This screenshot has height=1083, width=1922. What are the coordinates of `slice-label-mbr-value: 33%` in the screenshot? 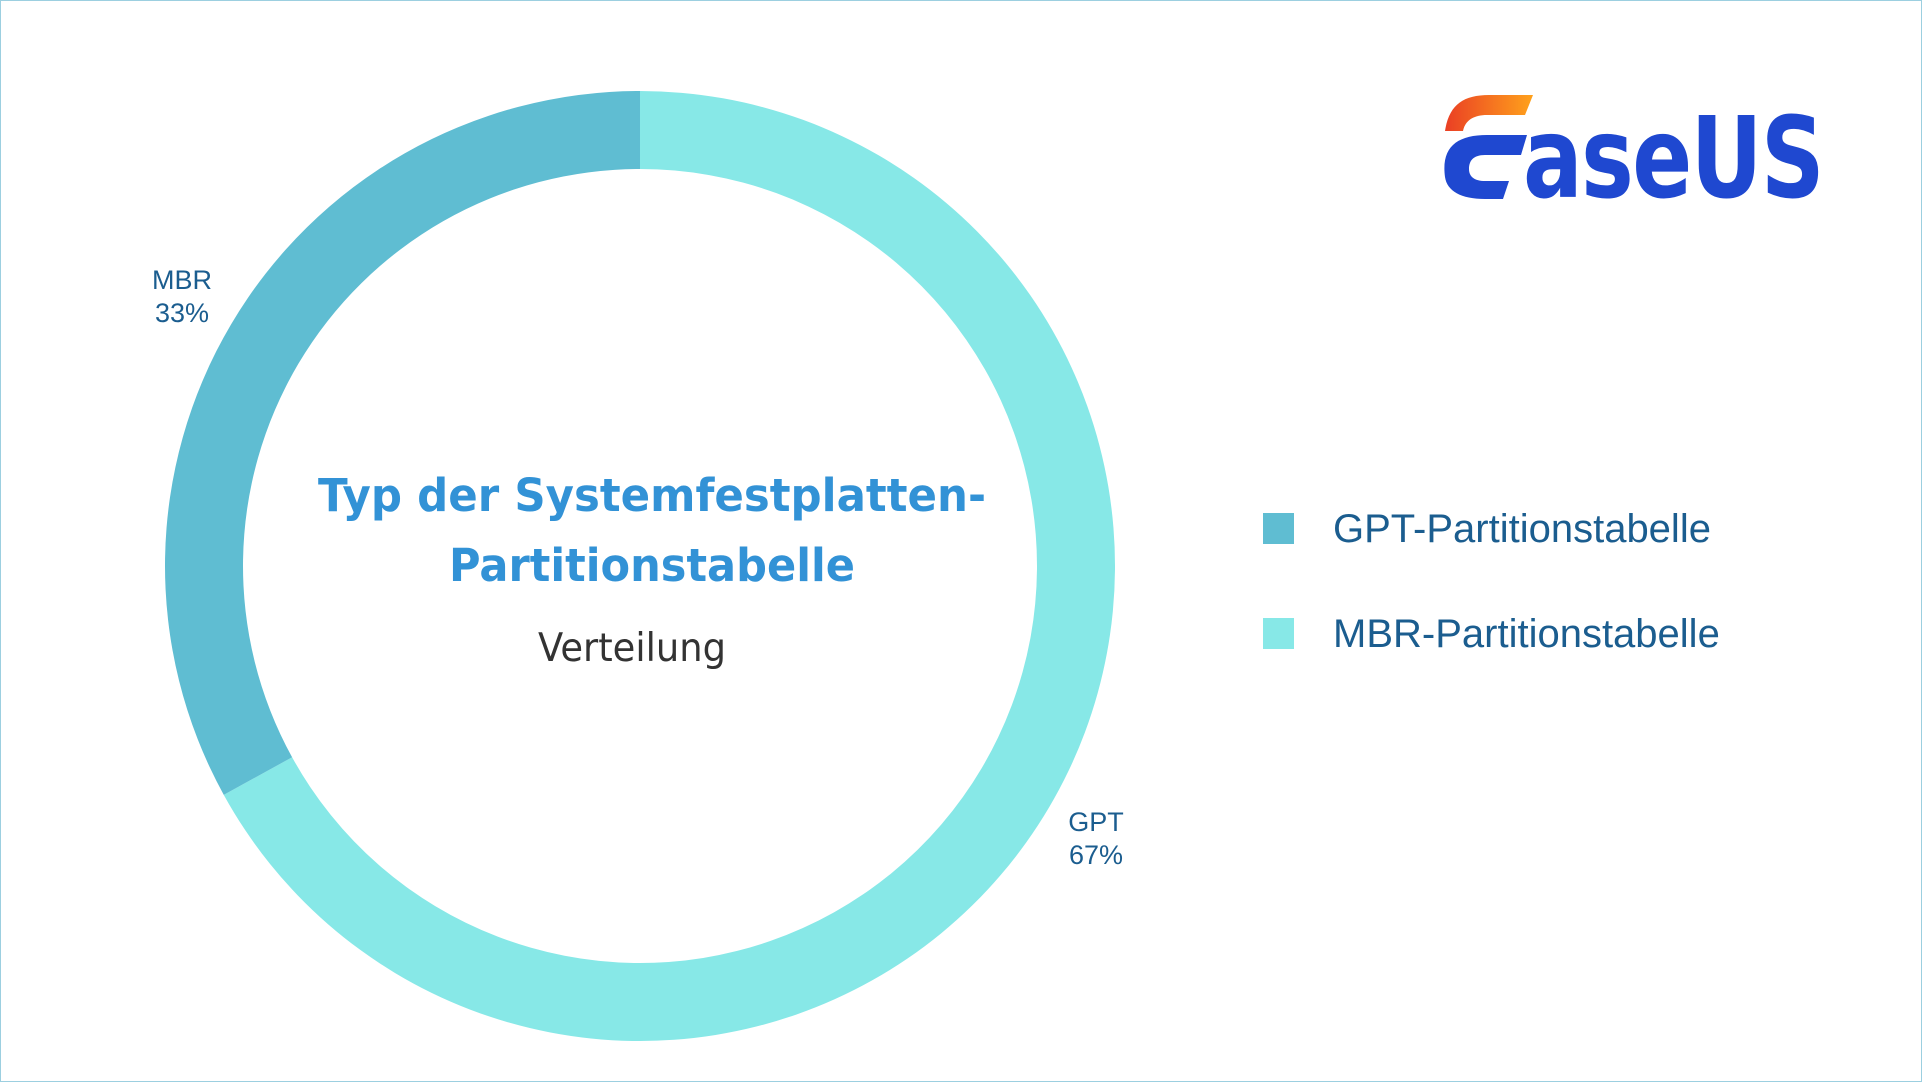 It's located at (182, 313).